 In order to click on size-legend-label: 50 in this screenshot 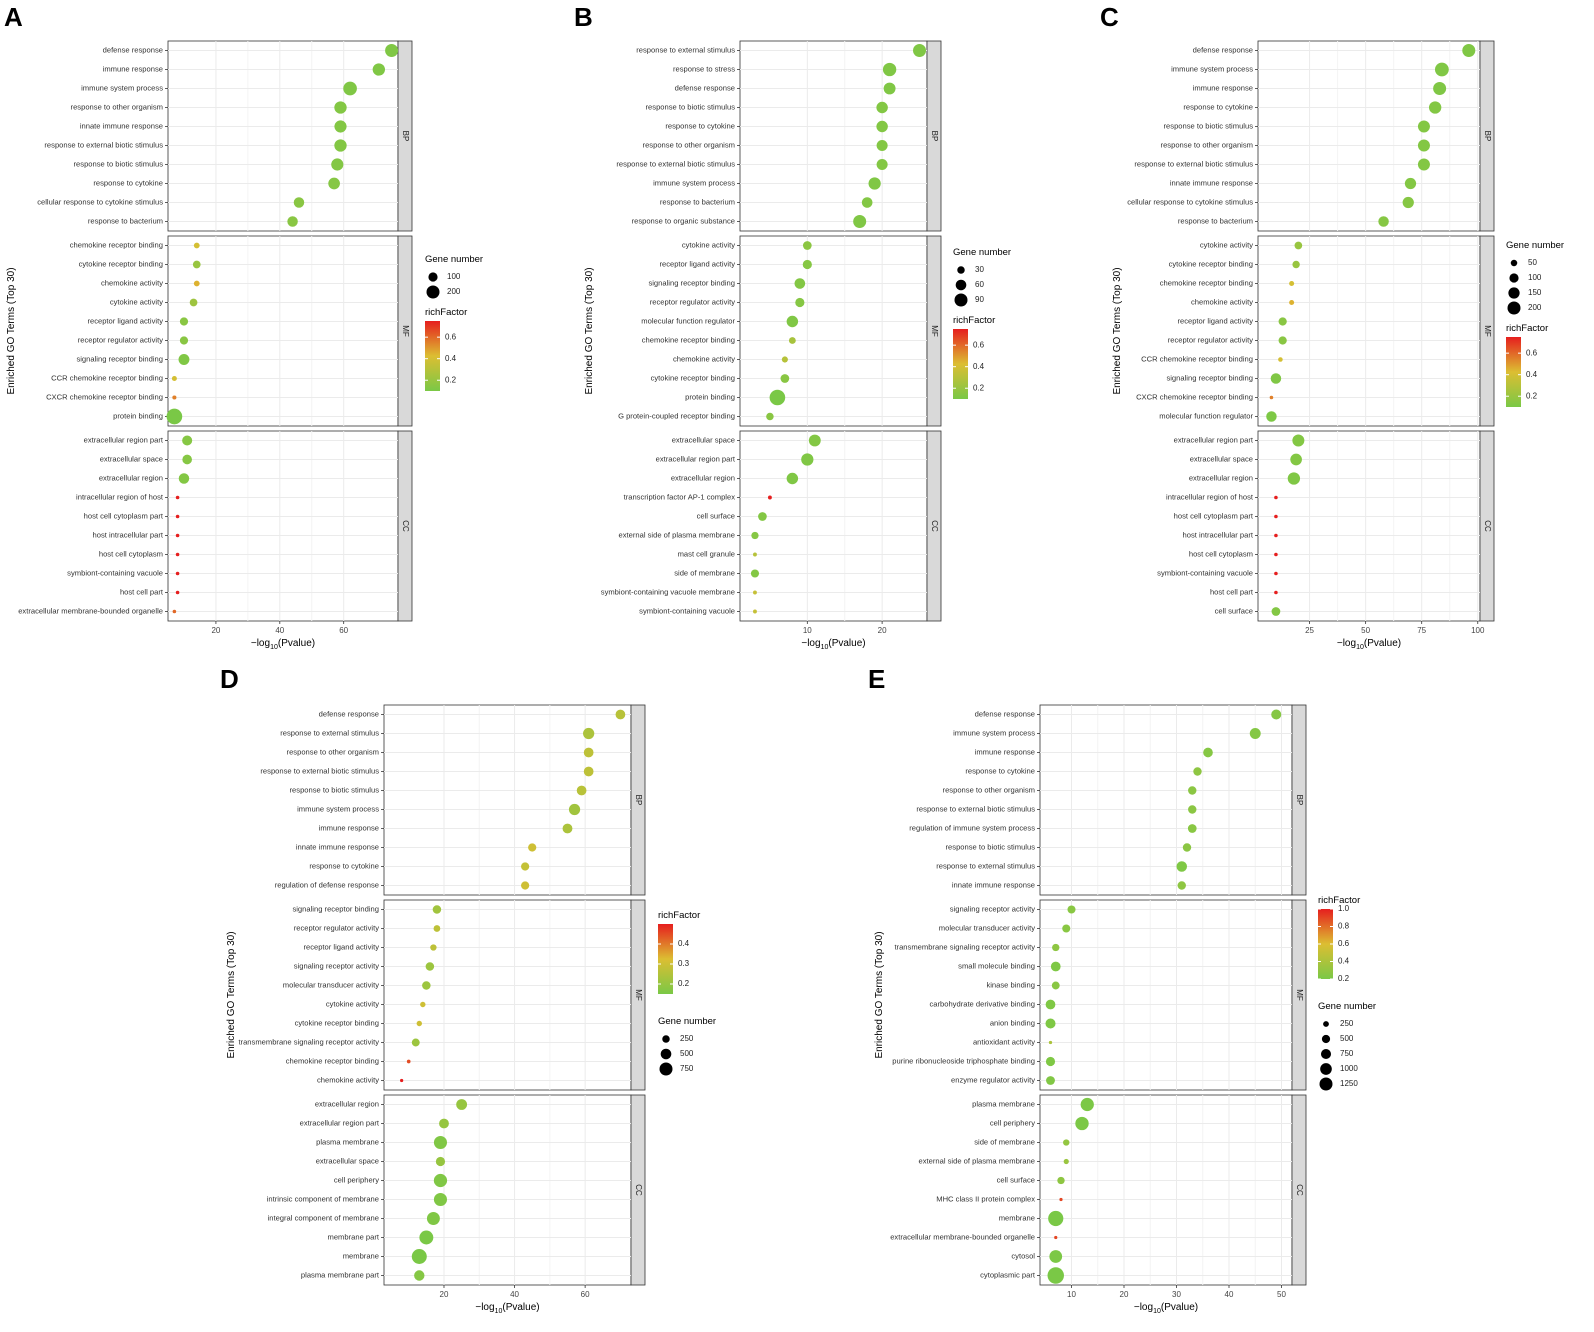, I will do `click(1532, 262)`.